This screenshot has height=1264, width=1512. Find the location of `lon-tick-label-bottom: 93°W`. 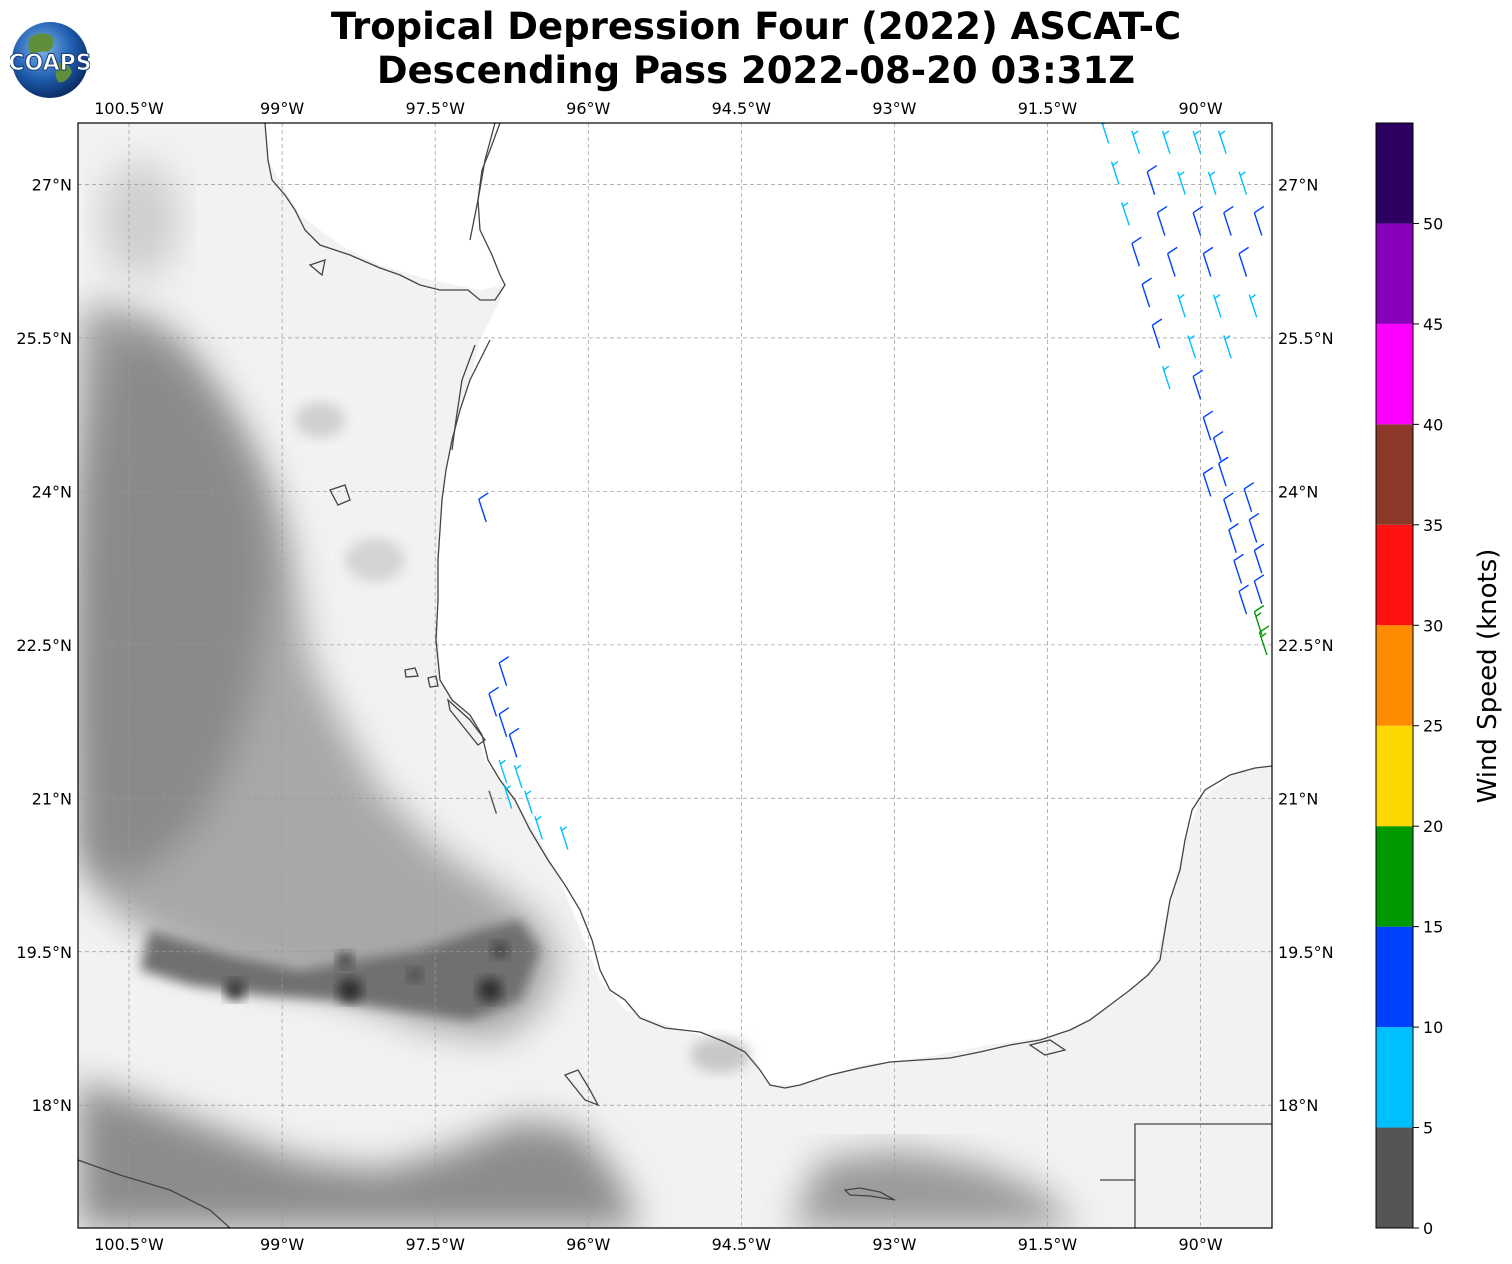

lon-tick-label-bottom: 93°W is located at coordinates (894, 1244).